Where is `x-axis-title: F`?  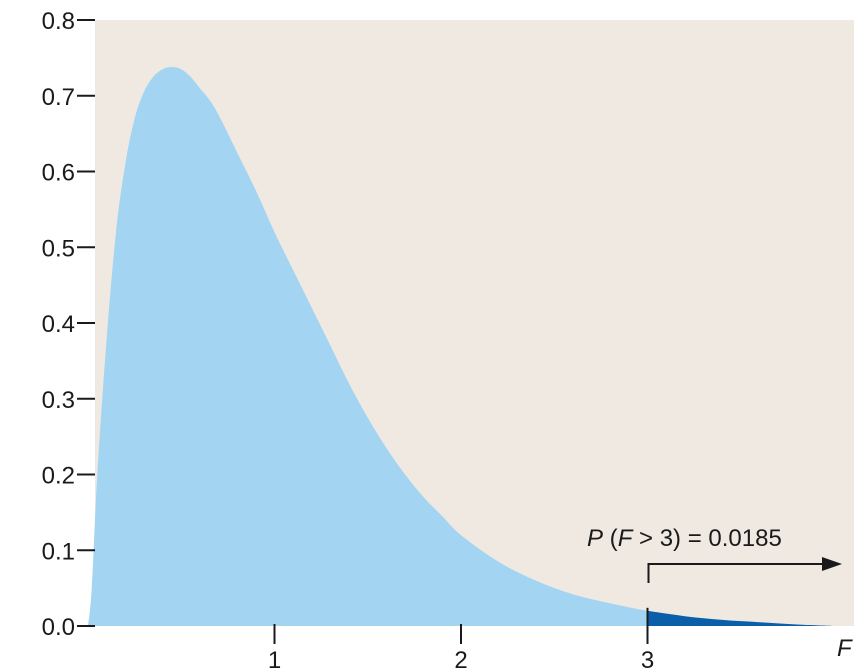
x-axis-title: F is located at coordinates (845, 648).